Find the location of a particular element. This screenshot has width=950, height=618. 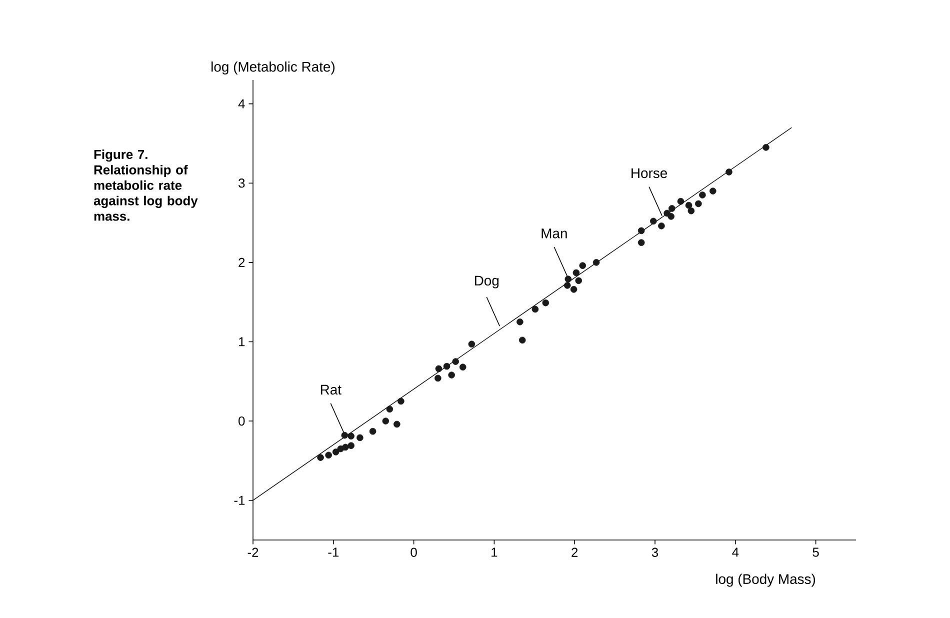

x-tick-label: -2 is located at coordinates (253, 552).